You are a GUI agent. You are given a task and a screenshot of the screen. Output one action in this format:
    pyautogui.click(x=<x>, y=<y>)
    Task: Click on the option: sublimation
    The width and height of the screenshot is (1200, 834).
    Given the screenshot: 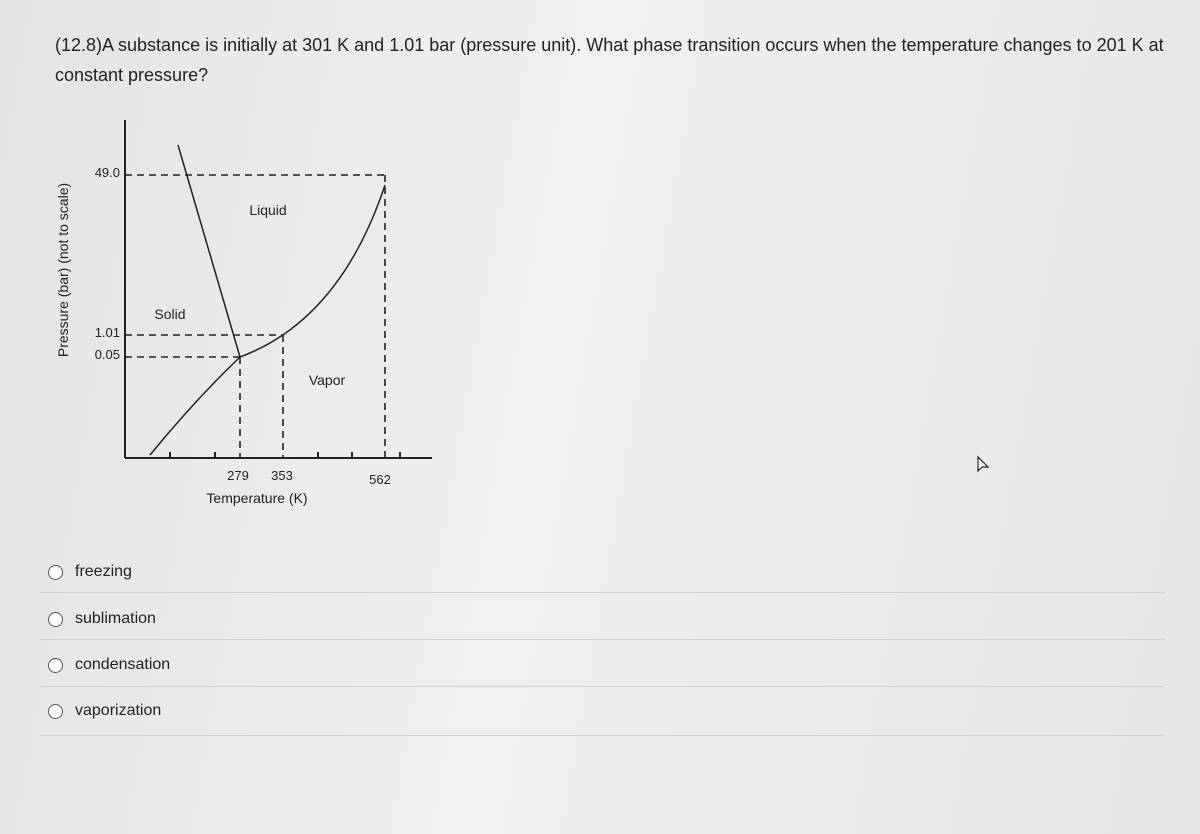 What is the action you would take?
    pyautogui.click(x=102, y=619)
    